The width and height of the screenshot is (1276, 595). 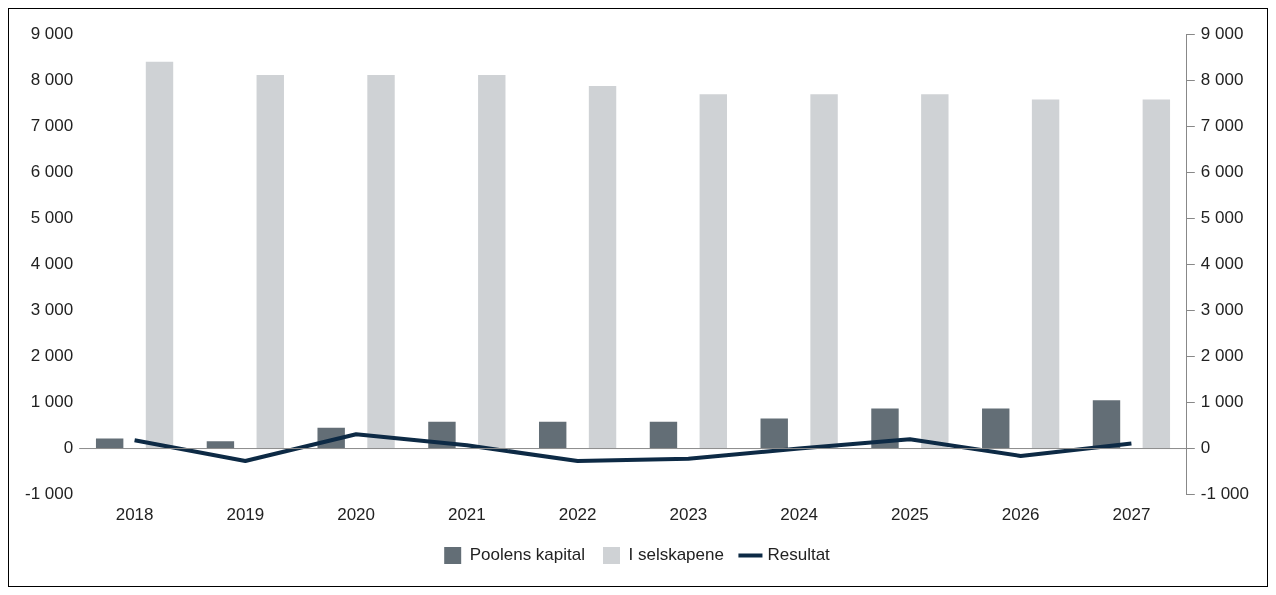 I want to click on y-tick-label: 1 000, so click(x=52, y=402).